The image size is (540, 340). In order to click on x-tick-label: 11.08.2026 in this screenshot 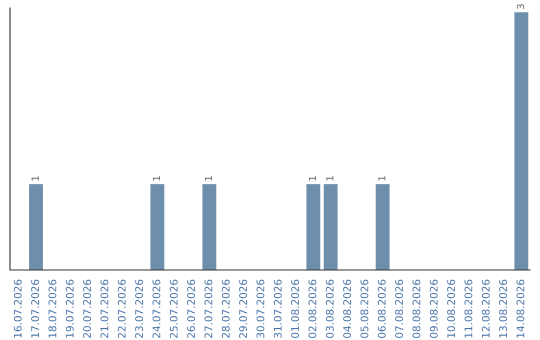, I will do `click(468, 309)`.